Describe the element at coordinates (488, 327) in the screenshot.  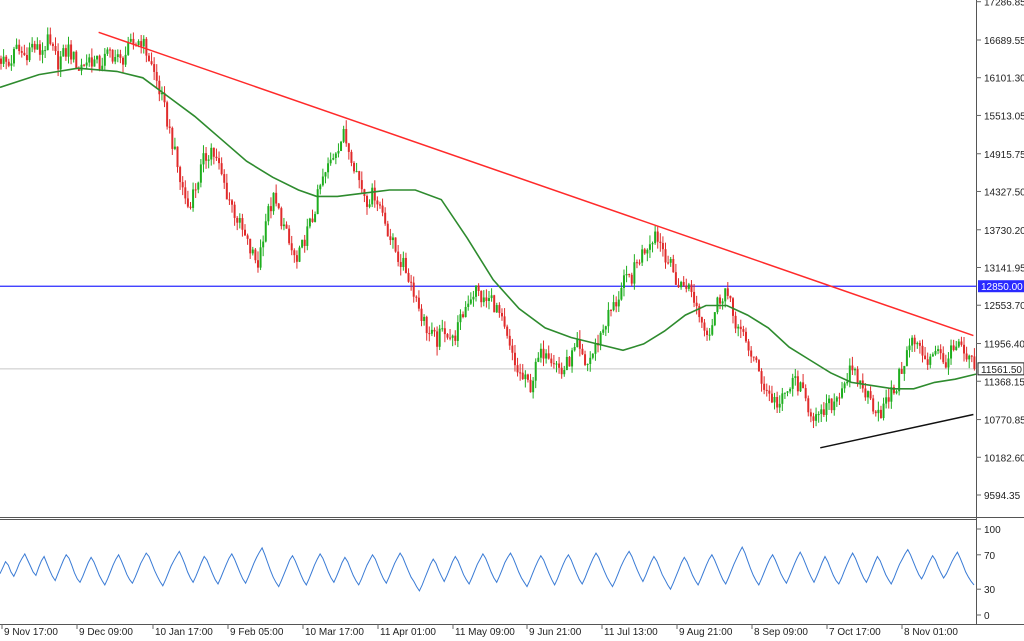
I see `horizontal-levels` at that location.